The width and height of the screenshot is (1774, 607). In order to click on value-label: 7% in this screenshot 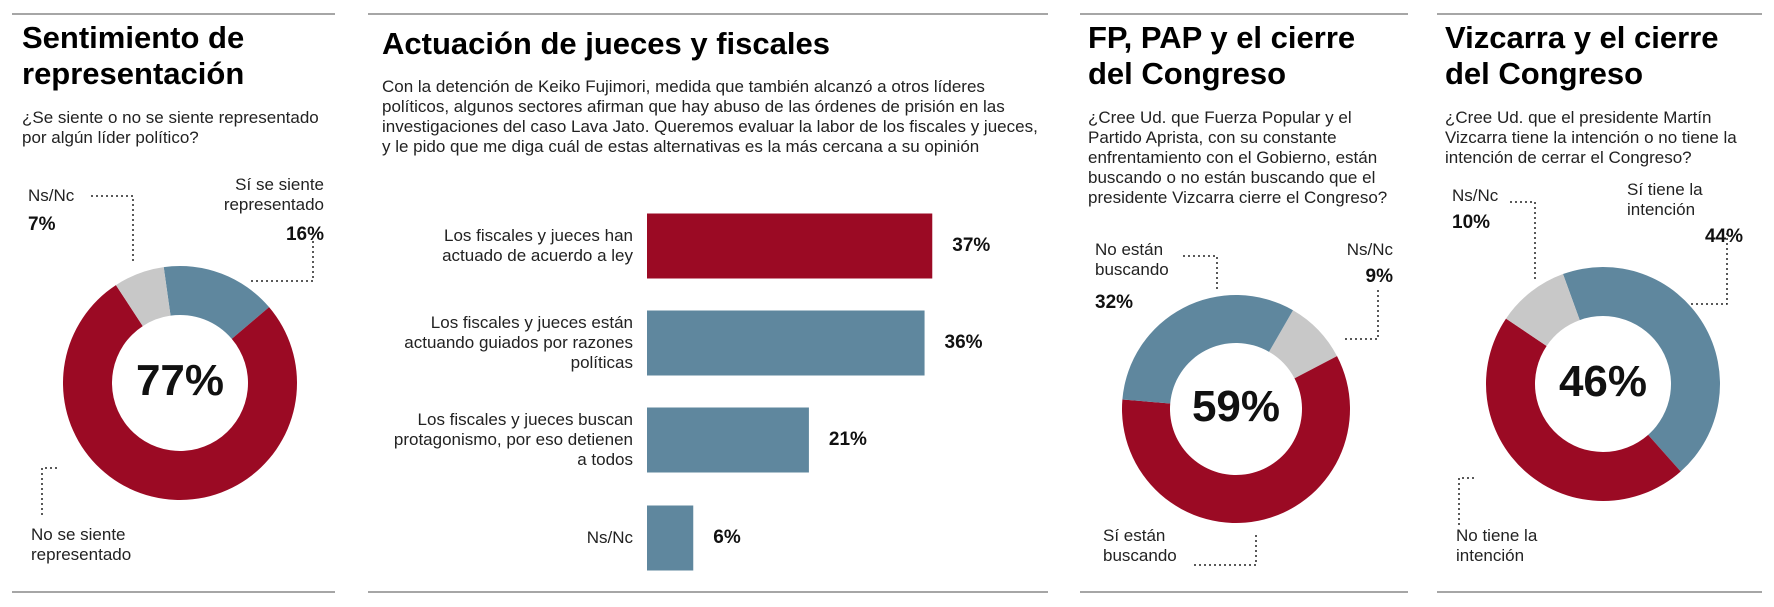, I will do `click(42, 224)`.